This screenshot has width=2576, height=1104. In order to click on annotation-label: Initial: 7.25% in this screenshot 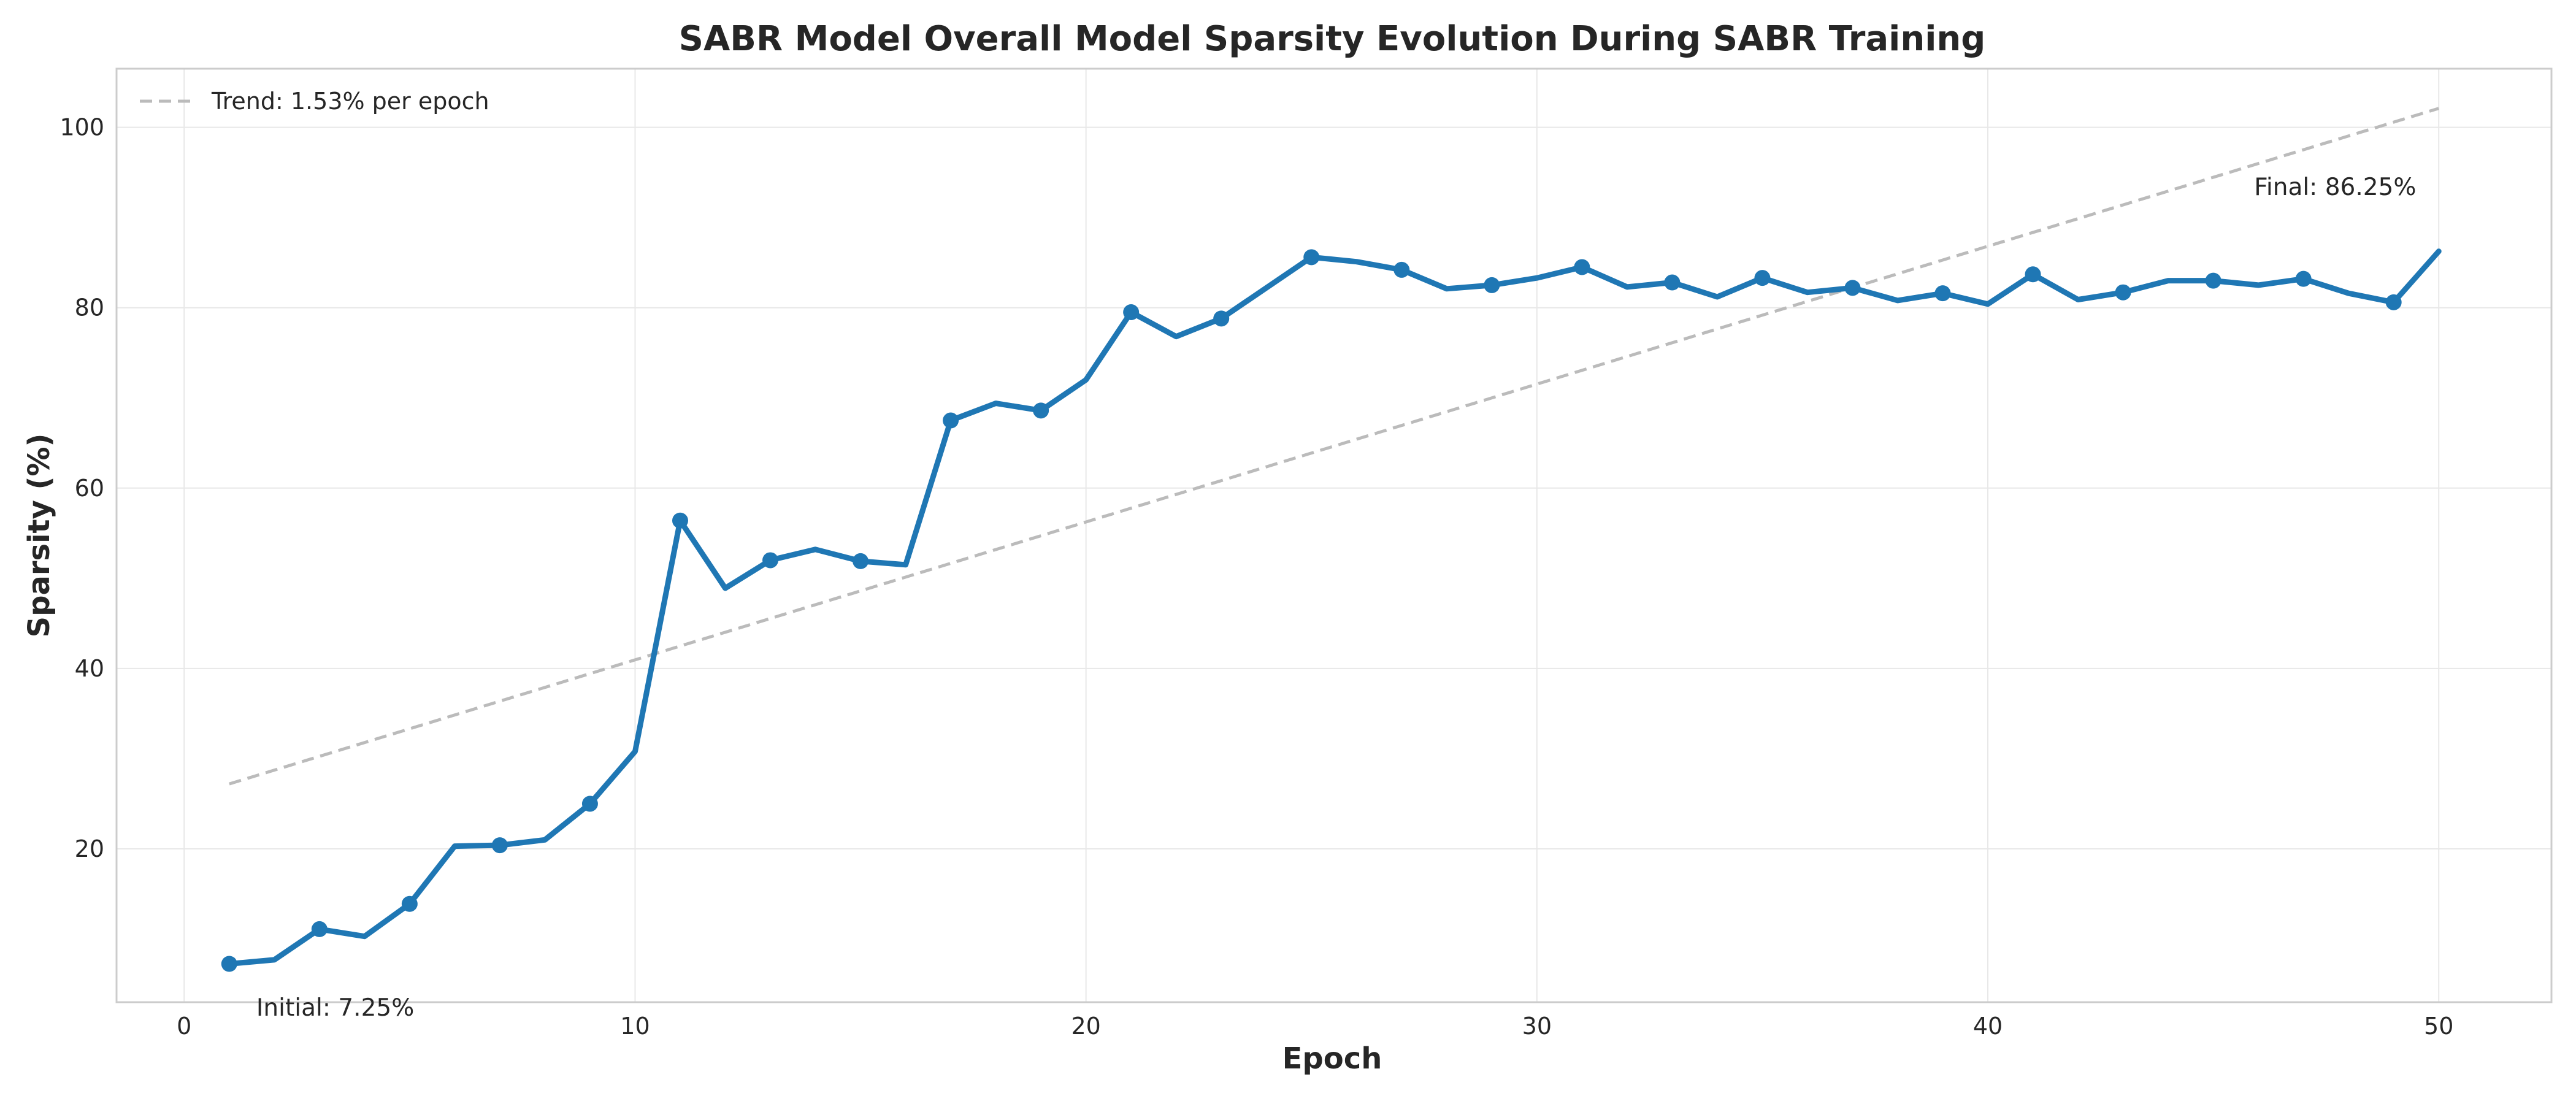, I will do `click(335, 1008)`.